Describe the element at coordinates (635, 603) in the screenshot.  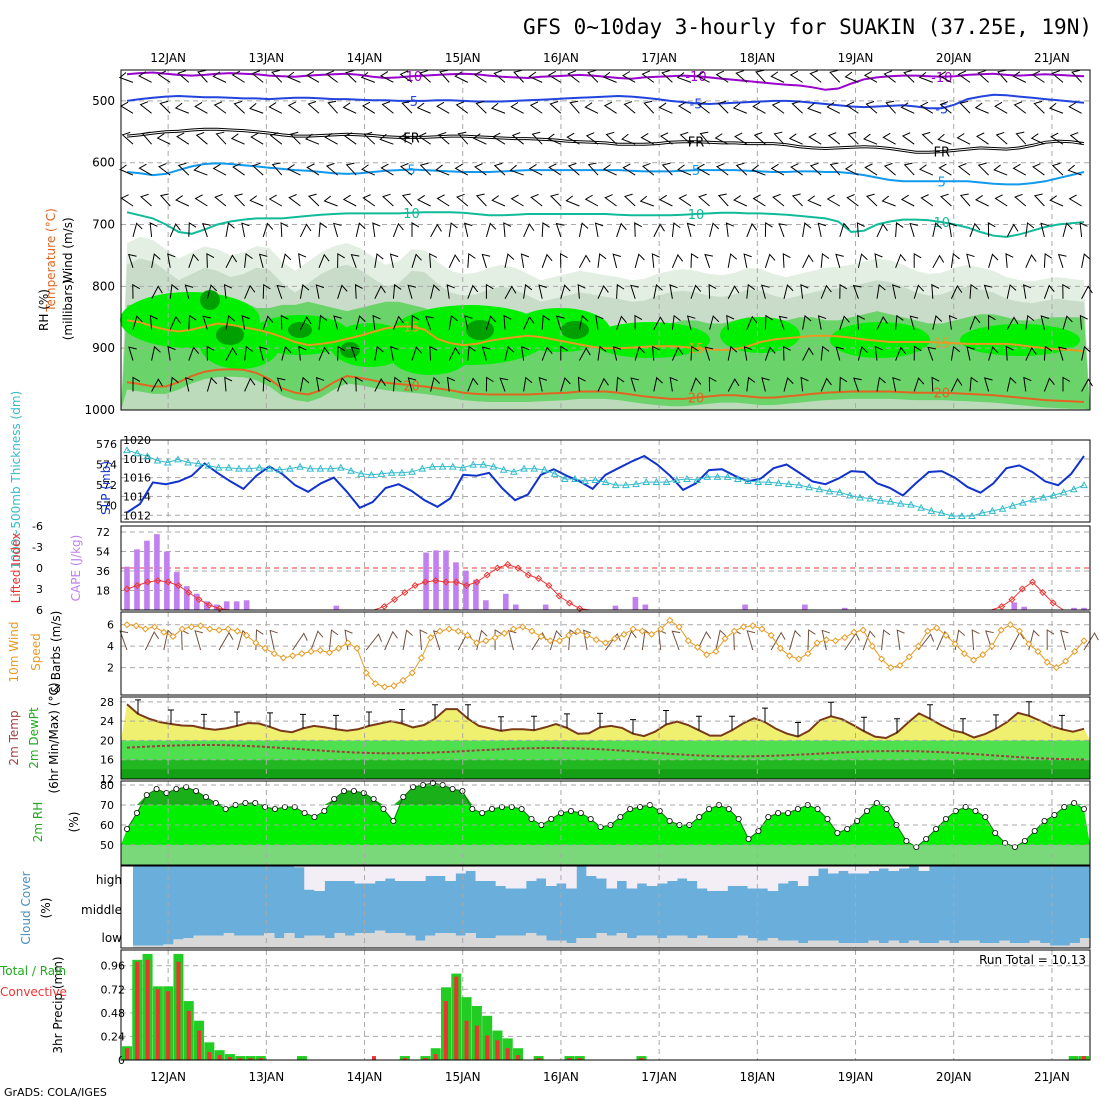
I see `cape-bar` at that location.